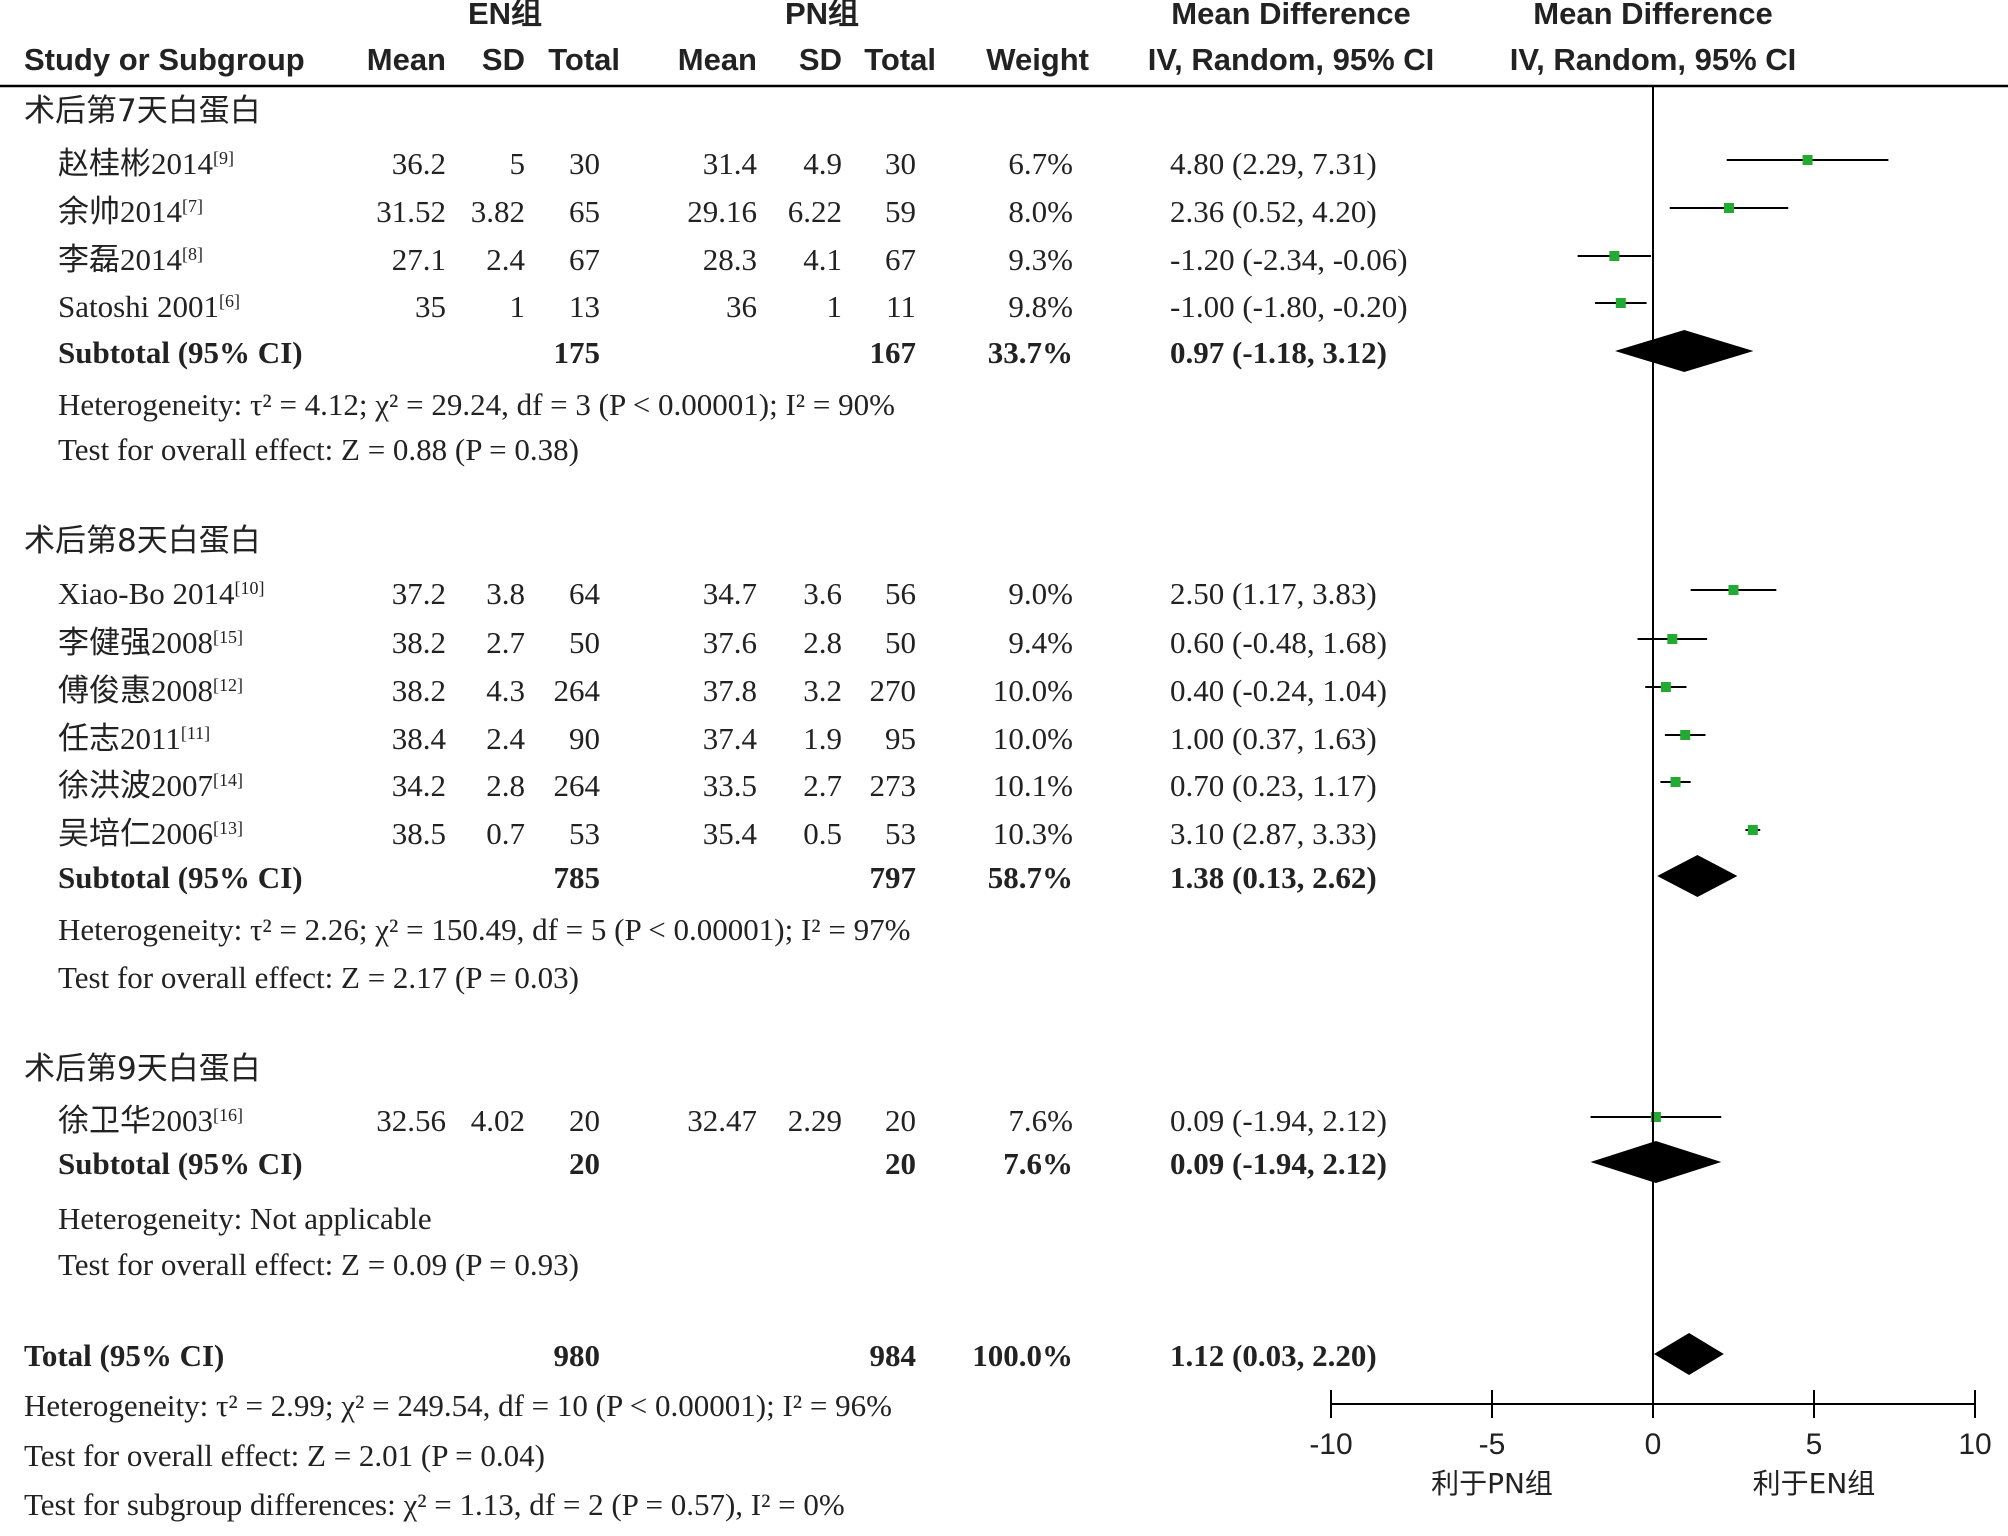 This screenshot has width=2008, height=1536. Describe the element at coordinates (1278, 1163) in the screenshot. I see `subtotal-ci-text: 0.09 (-1.94, 2.12)` at that location.